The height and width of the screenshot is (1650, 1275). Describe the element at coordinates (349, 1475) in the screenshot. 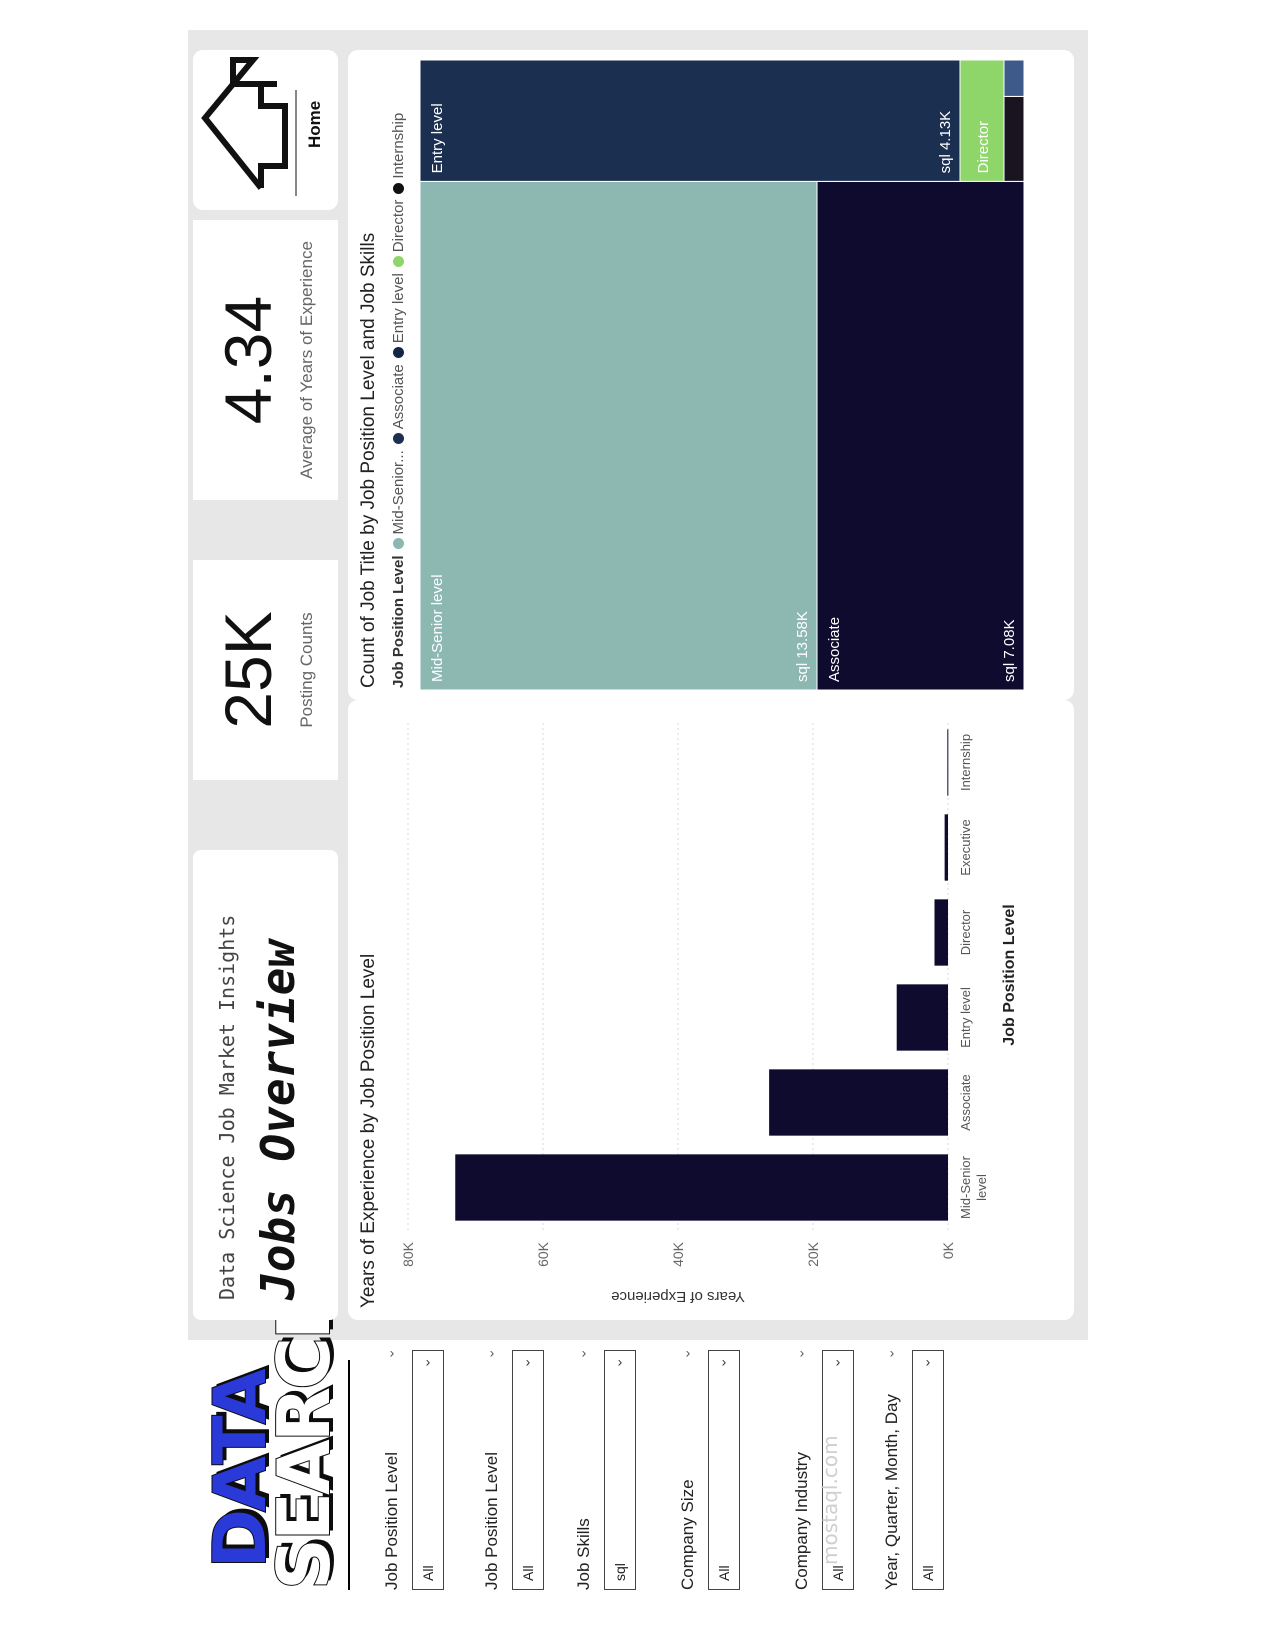

I see `logo-divider` at that location.